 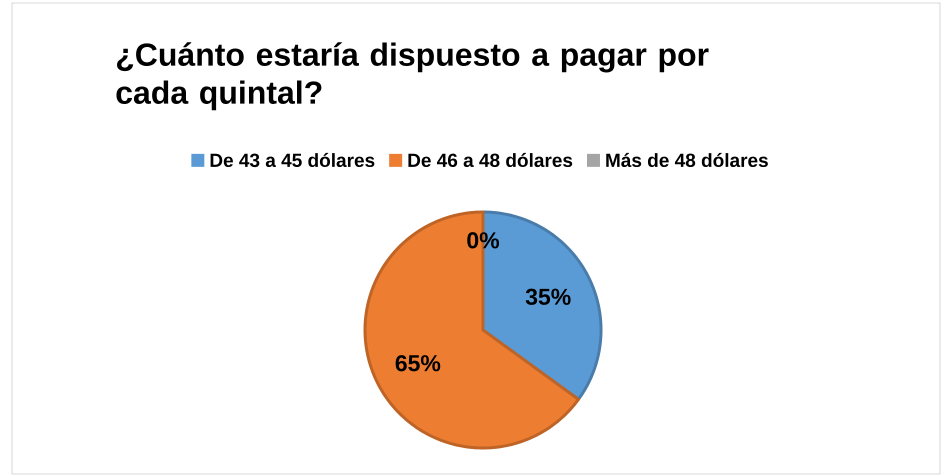 What do you see at coordinates (548, 296) in the screenshot?
I see `data-label: 35%` at bounding box center [548, 296].